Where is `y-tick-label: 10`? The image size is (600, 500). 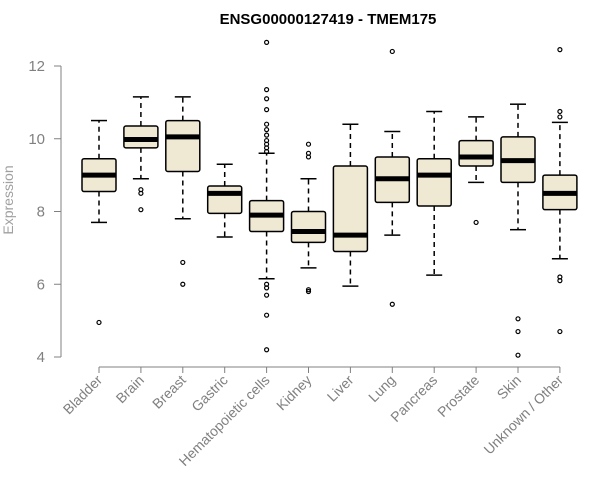
y-tick-label: 10 is located at coordinates (36, 139).